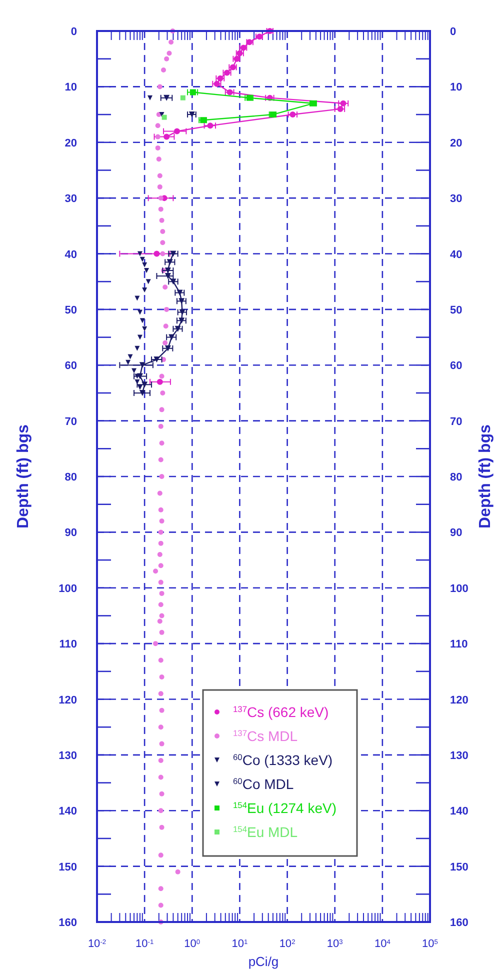 The width and height of the screenshot is (503, 971). Describe the element at coordinates (485, 476) in the screenshot. I see `y2-axis-title: Depth (ft) bgs` at that location.